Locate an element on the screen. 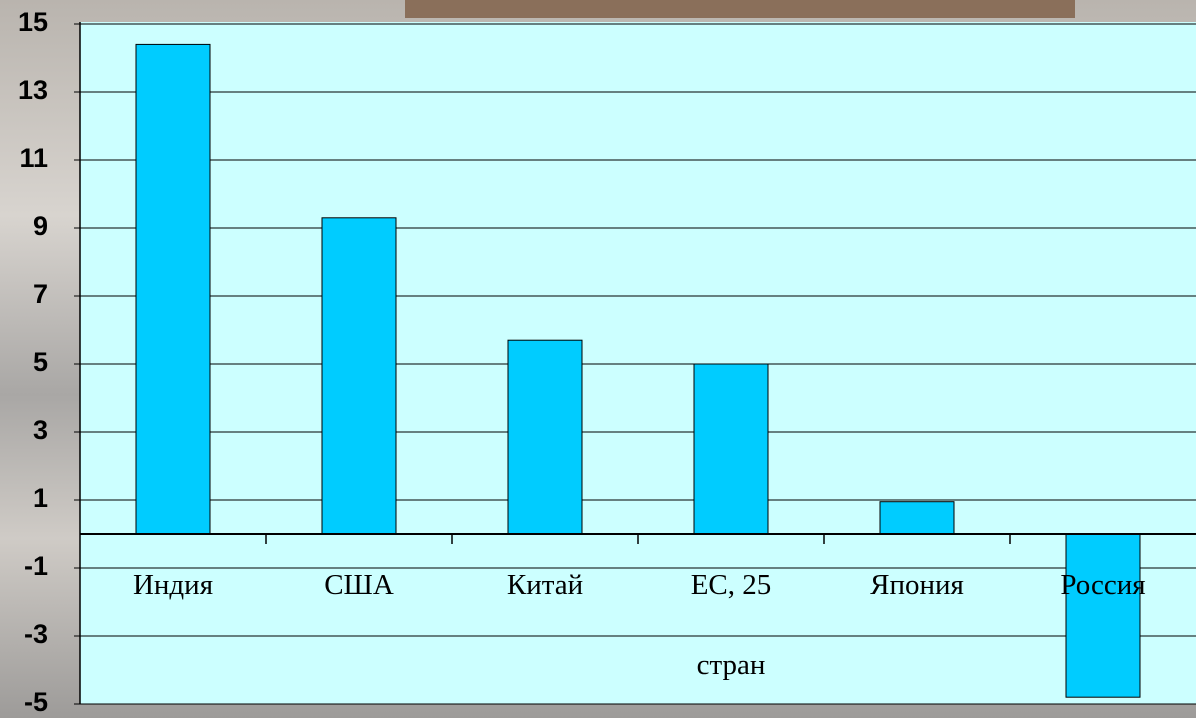  x-tick-label: Россия is located at coordinates (1103, 585).